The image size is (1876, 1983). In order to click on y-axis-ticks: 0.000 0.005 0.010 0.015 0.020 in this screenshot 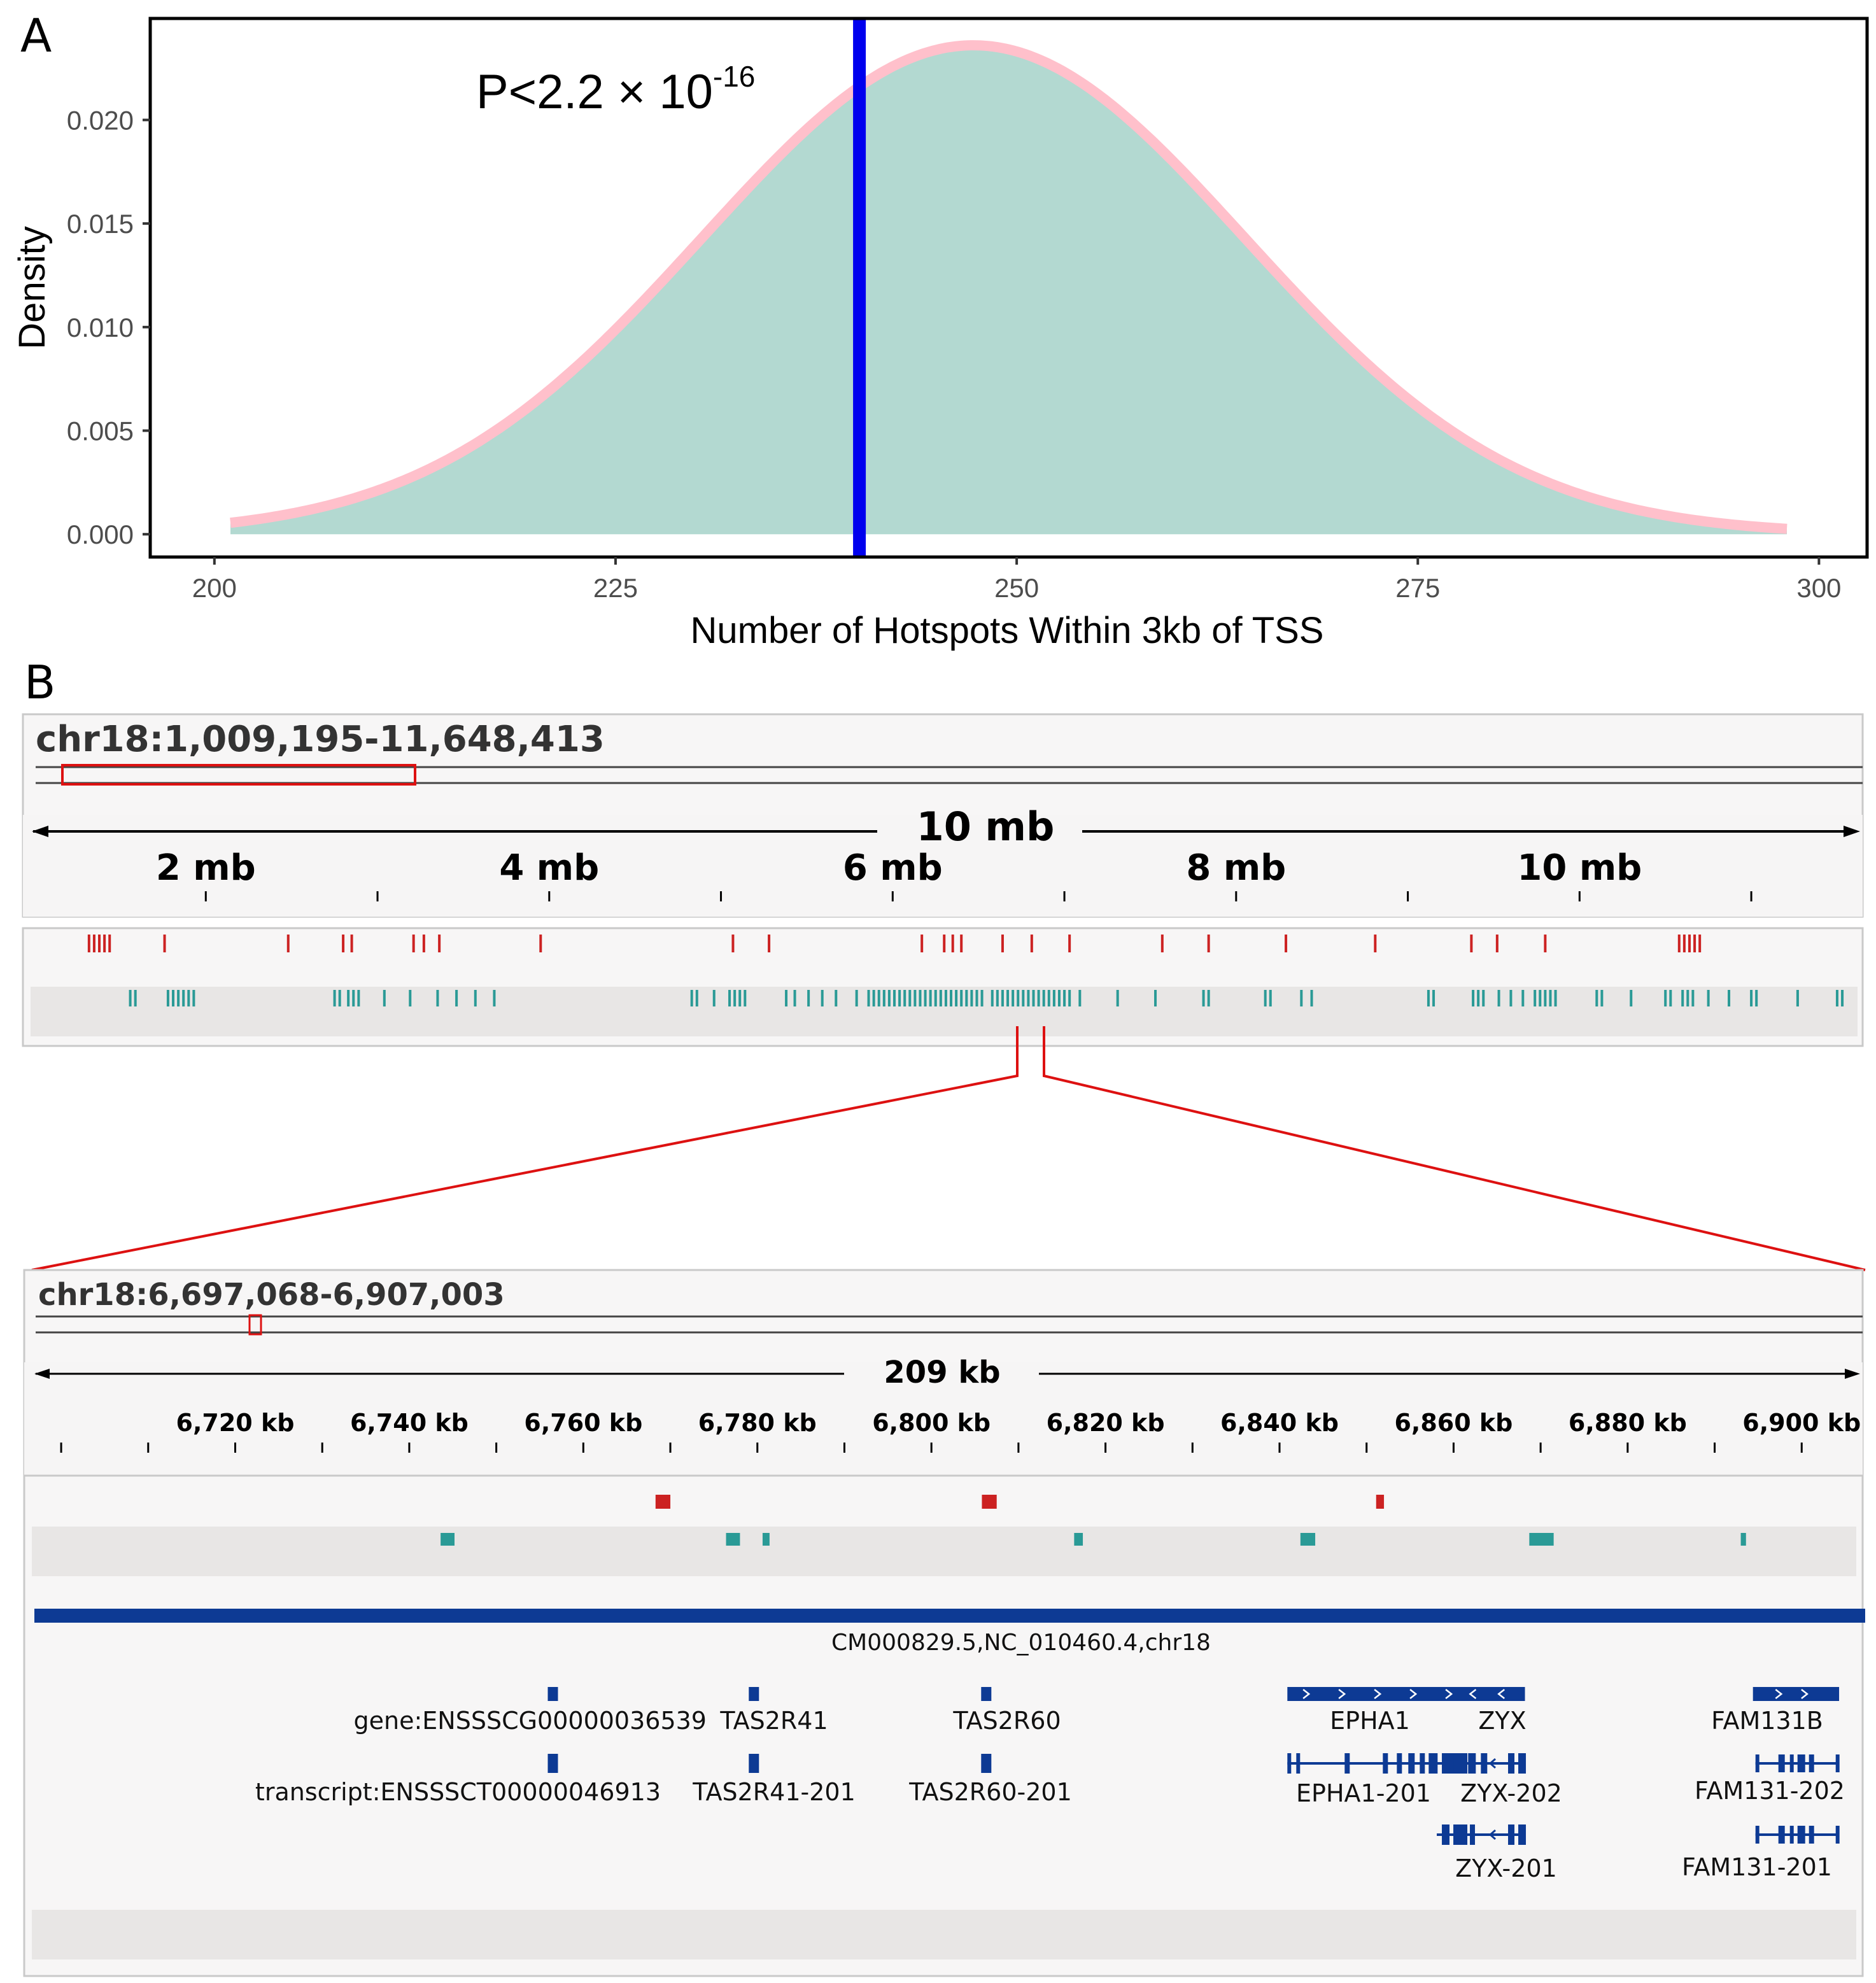, I will do `click(108, 327)`.